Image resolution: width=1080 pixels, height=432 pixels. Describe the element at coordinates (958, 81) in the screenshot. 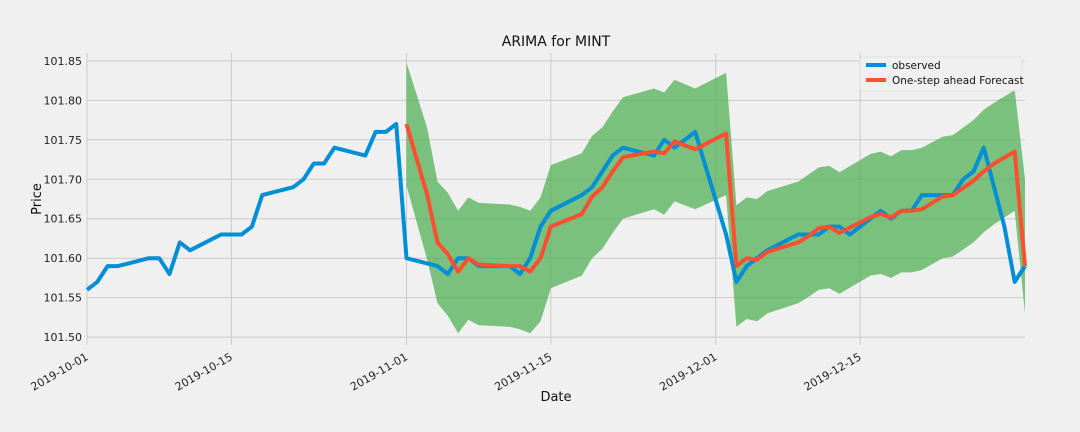

I see `legend-label-forecast: One-step ahead Forecast` at that location.